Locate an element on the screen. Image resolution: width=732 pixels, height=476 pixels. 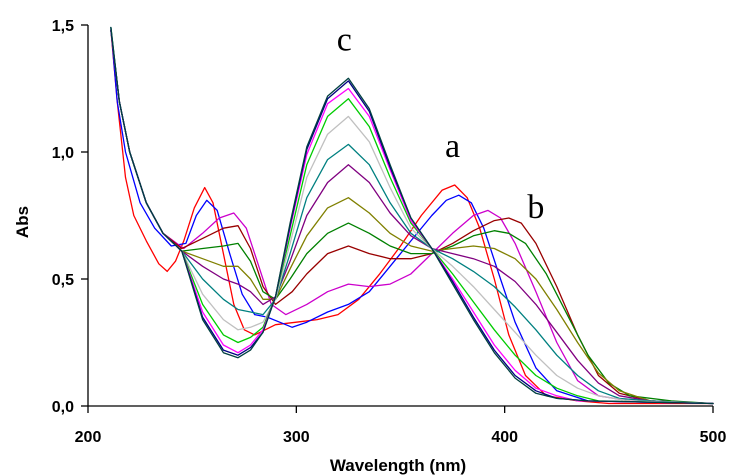
y-tick-label-2: 1,0 is located at coordinates (63, 153).